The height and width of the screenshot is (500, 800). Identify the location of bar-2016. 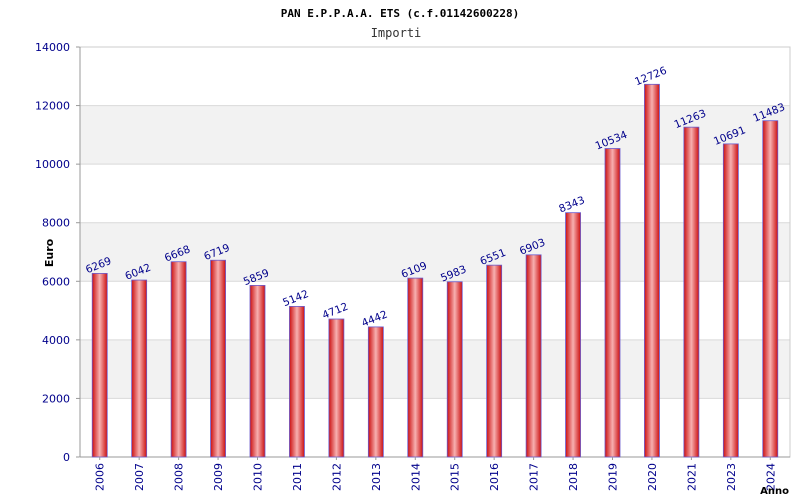
(494, 361).